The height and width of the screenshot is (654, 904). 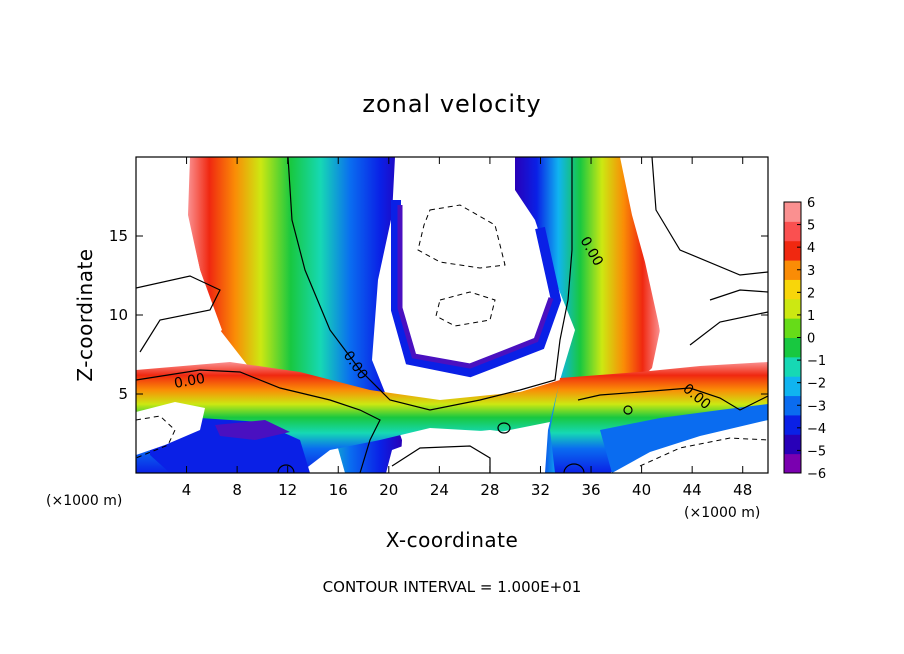 I want to click on x-tick-label: 44, so click(x=692, y=490).